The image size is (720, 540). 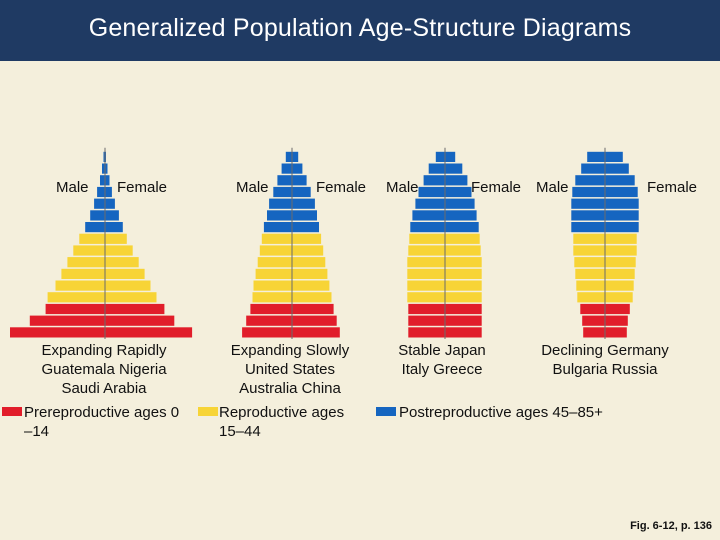 What do you see at coordinates (282, 422) in the screenshot?
I see `legend-label-reproductive: Reproductive ages 15–44` at bounding box center [282, 422].